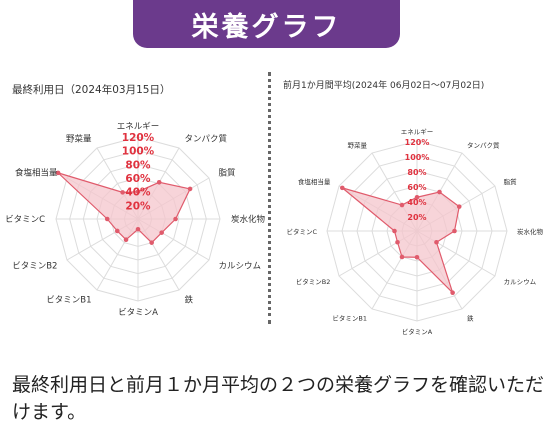 This screenshot has width=552, height=434. What do you see at coordinates (266, 27) in the screenshot?
I see `page-title: 栄養グラフ` at bounding box center [266, 27].